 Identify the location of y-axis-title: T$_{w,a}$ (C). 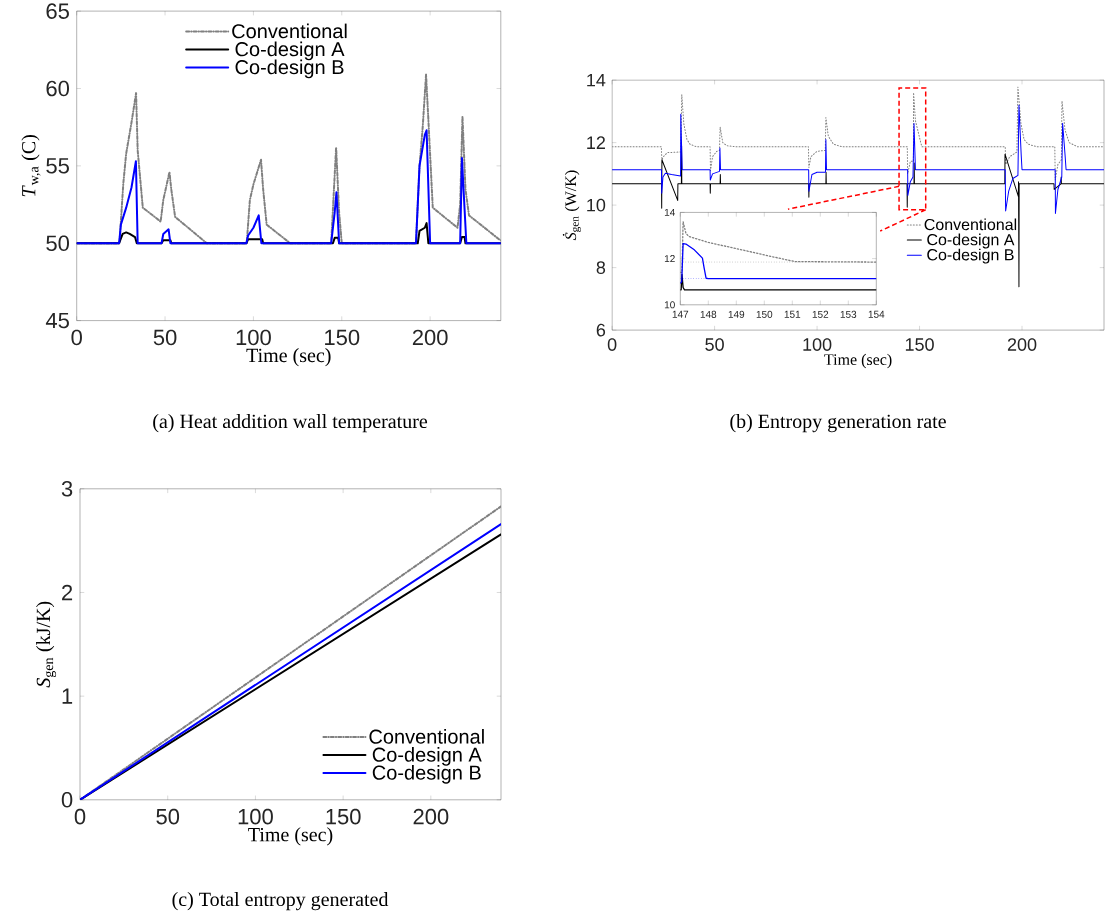
(31, 166).